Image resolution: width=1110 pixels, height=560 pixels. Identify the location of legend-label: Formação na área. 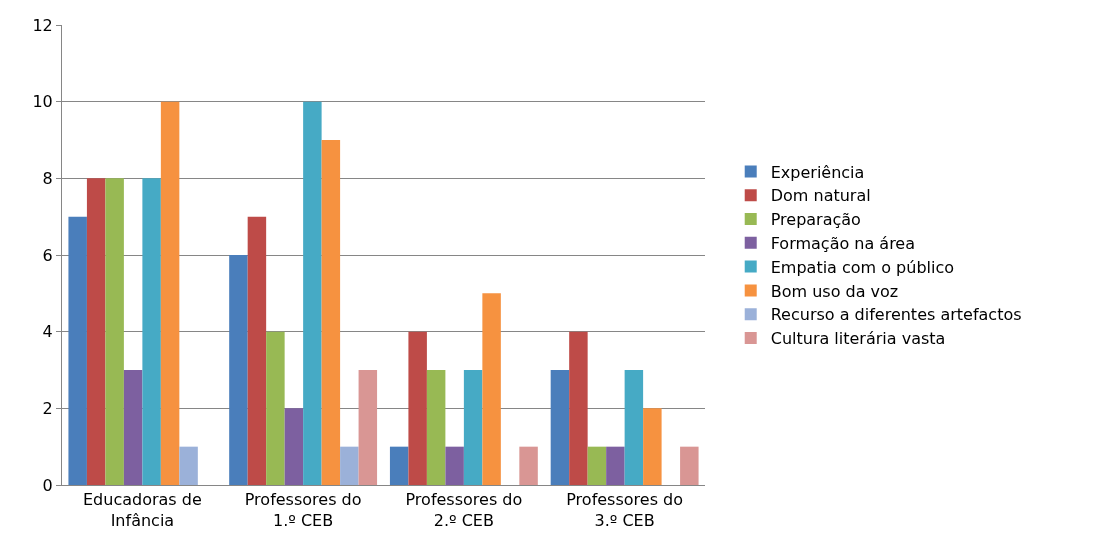
(843, 244).